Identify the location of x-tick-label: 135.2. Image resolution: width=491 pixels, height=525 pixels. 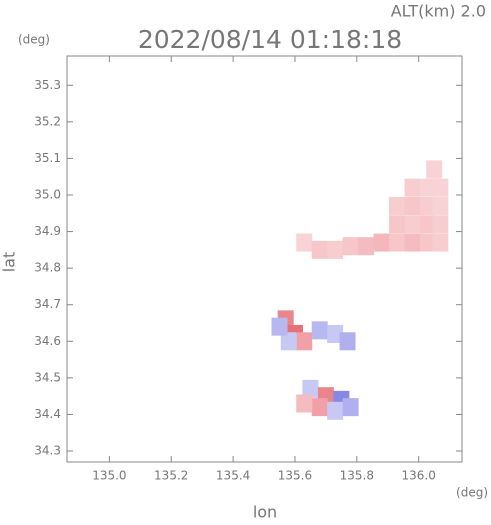
(171, 476).